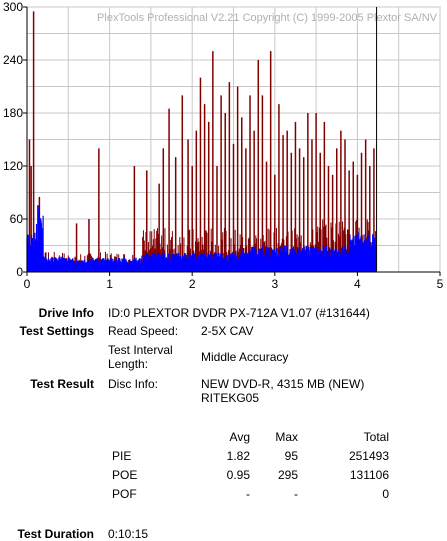  What do you see at coordinates (227, 331) in the screenshot?
I see `read-speed-value: 2-5X CAV` at bounding box center [227, 331].